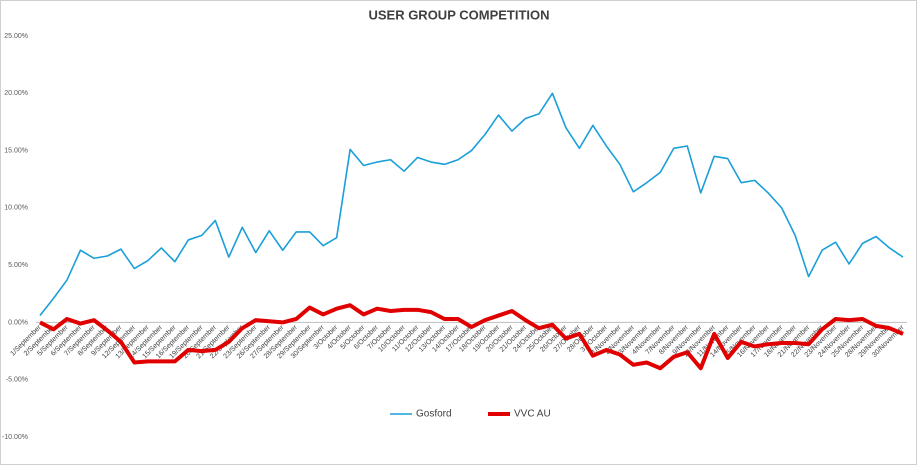 This screenshot has width=918, height=466. I want to click on line-series, so click(471, 337).